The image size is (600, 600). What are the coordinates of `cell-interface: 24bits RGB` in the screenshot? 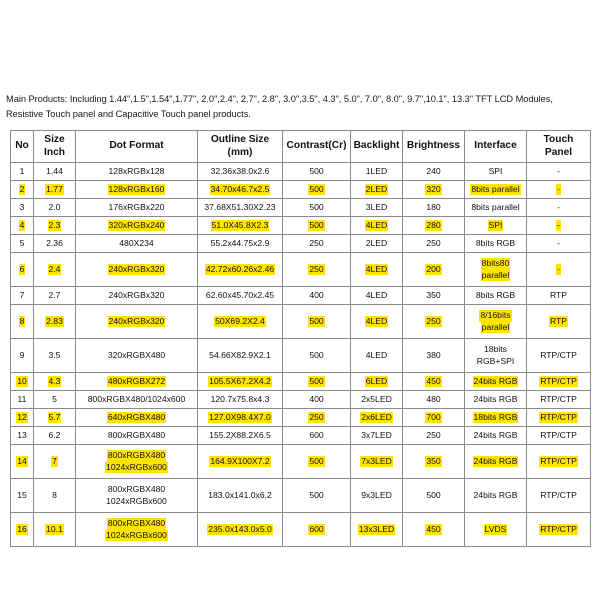 It's located at (495, 461).